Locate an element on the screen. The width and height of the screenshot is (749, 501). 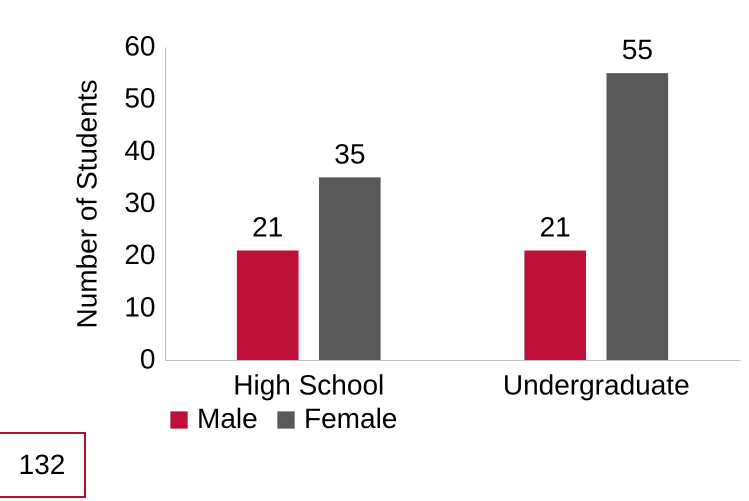
y-tick-label: 20 is located at coordinates (140, 254).